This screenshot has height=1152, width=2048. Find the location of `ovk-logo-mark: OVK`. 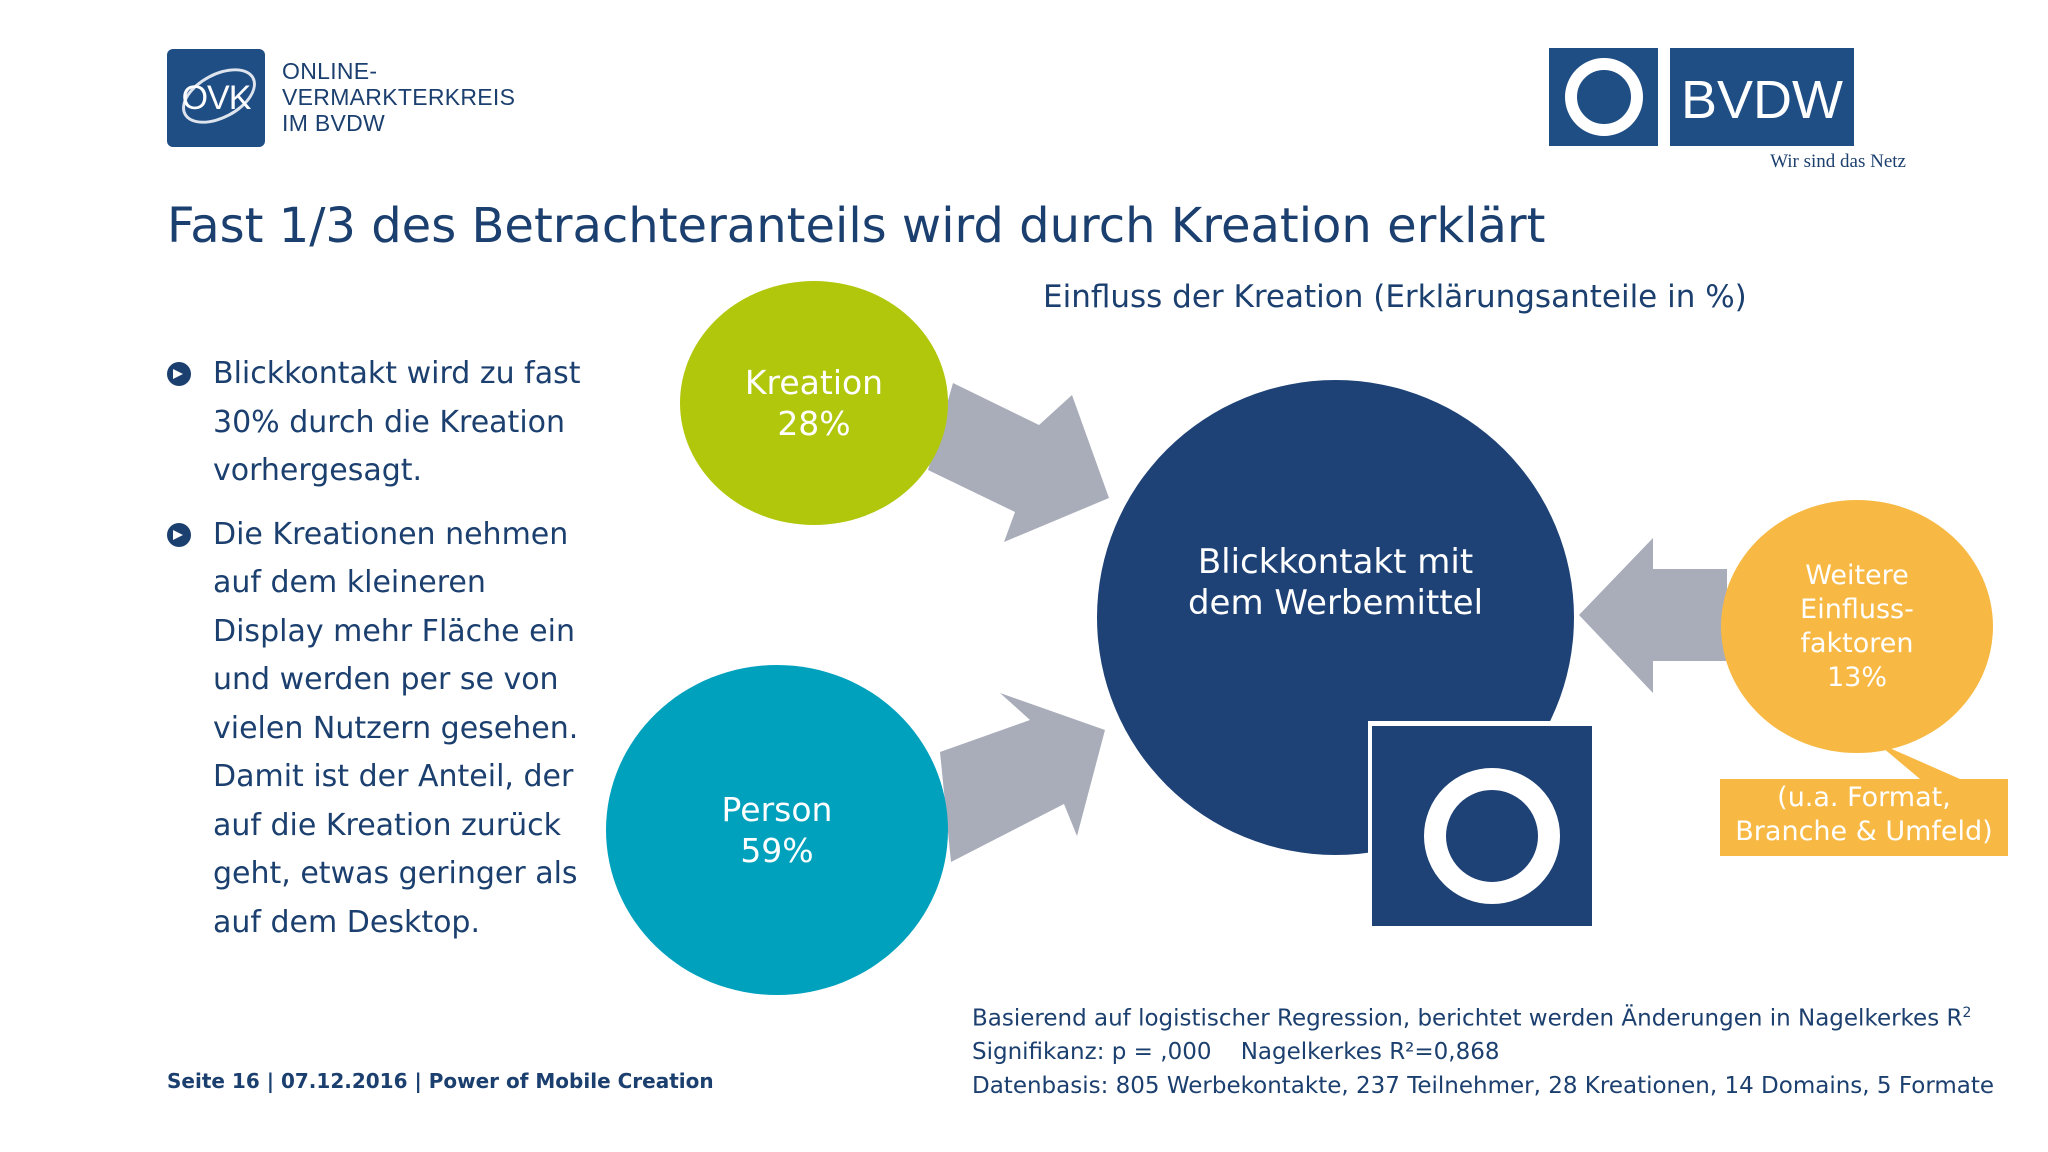

ovk-logo-mark: OVK is located at coordinates (216, 97).